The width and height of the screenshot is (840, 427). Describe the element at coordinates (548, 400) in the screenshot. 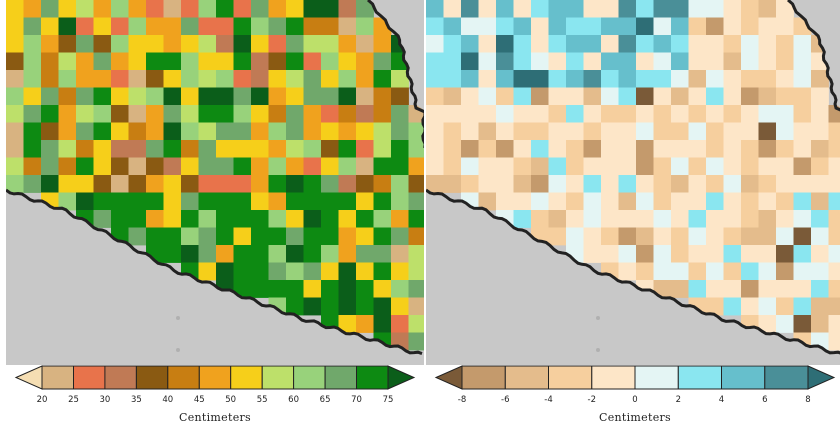

I see `colorbar-tick-label: -4` at that location.